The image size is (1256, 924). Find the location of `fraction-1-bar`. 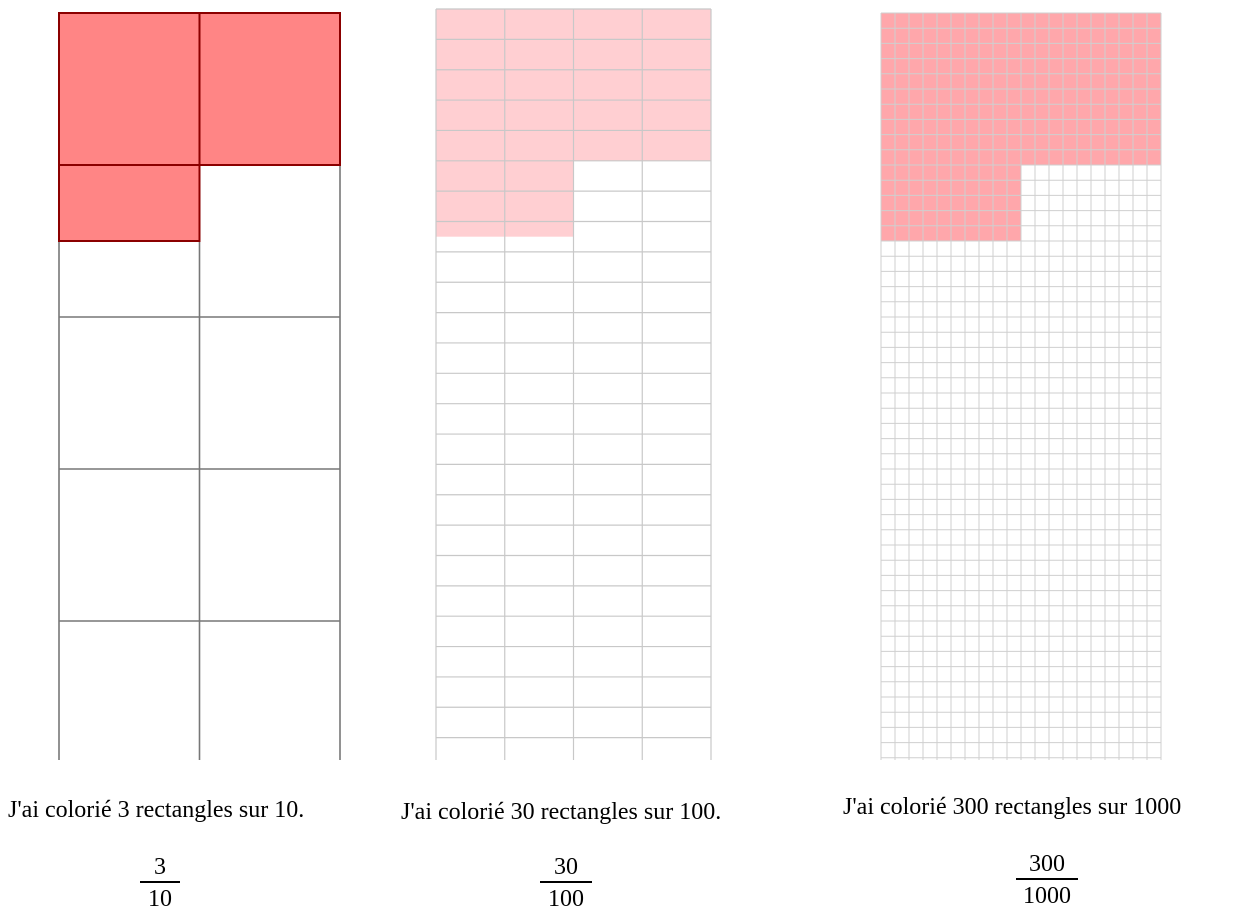

fraction-1-bar is located at coordinates (160, 882).